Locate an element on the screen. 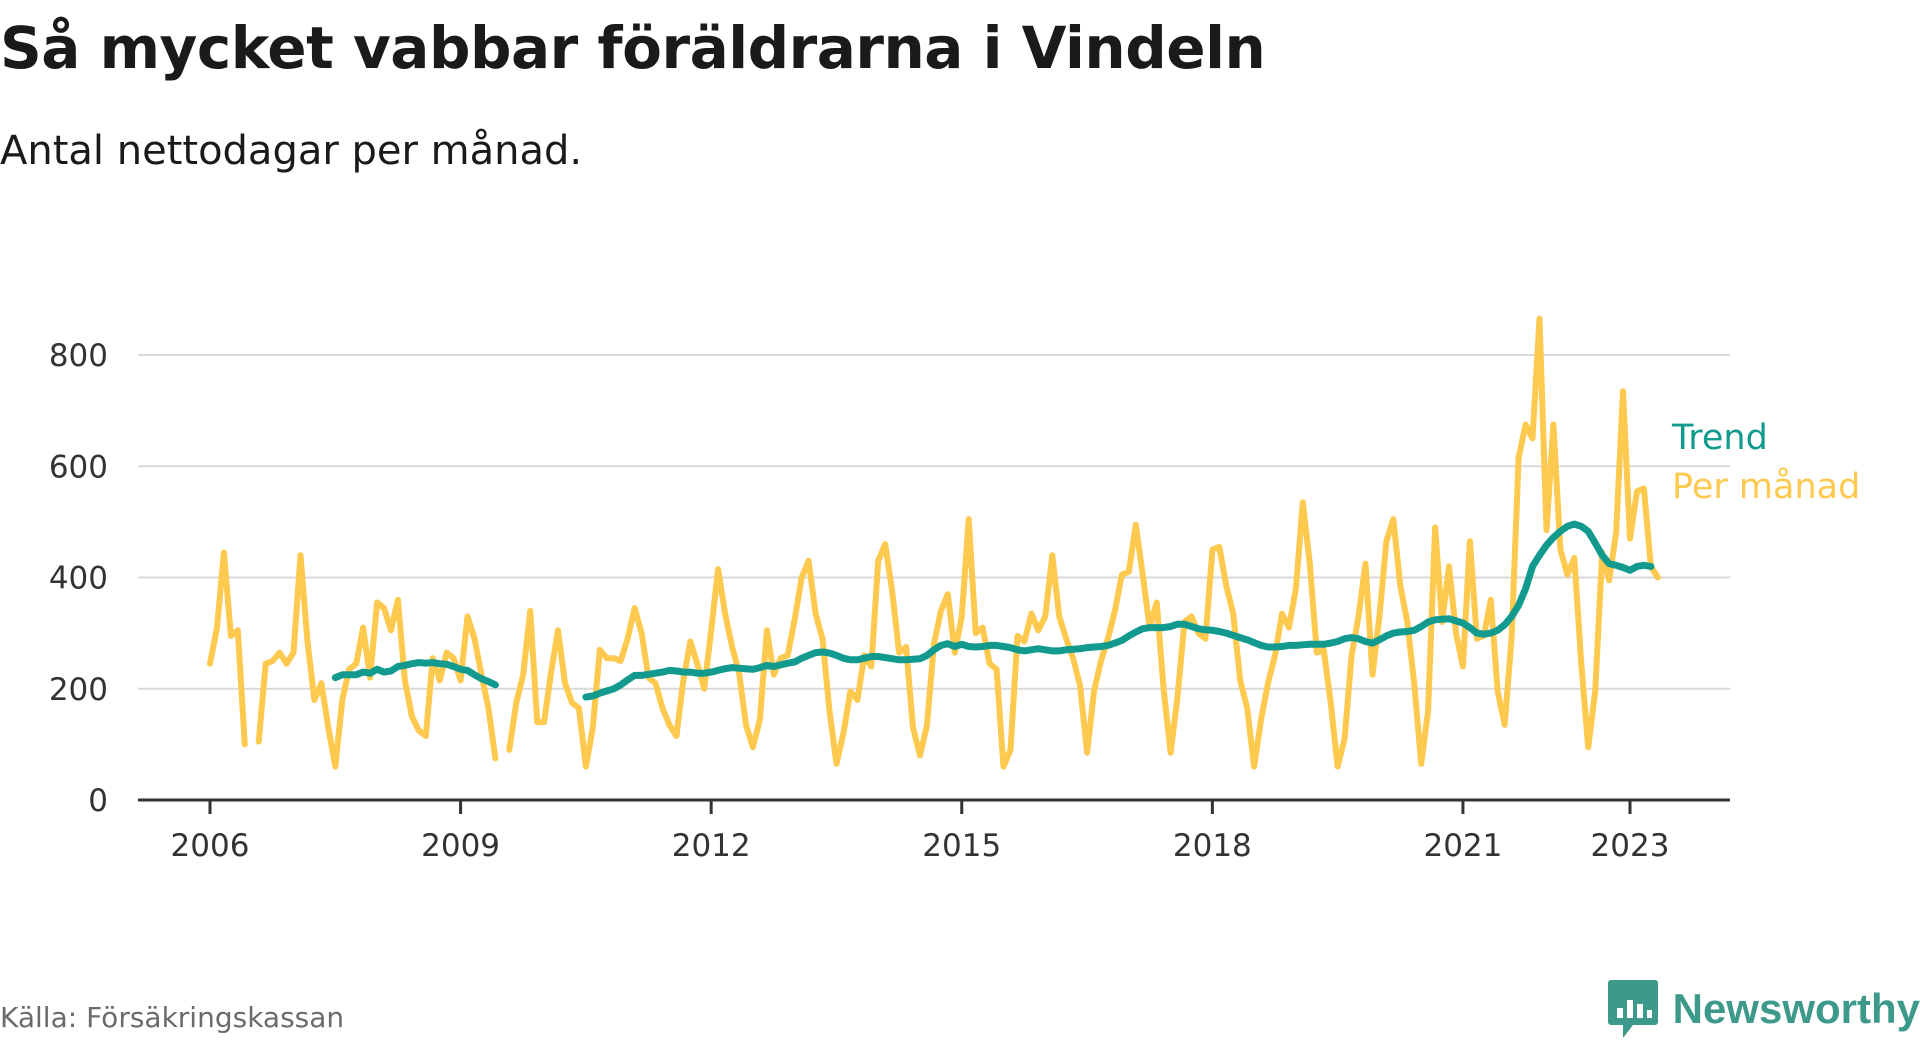  brand-name: Newsworthy is located at coordinates (1796, 1008).